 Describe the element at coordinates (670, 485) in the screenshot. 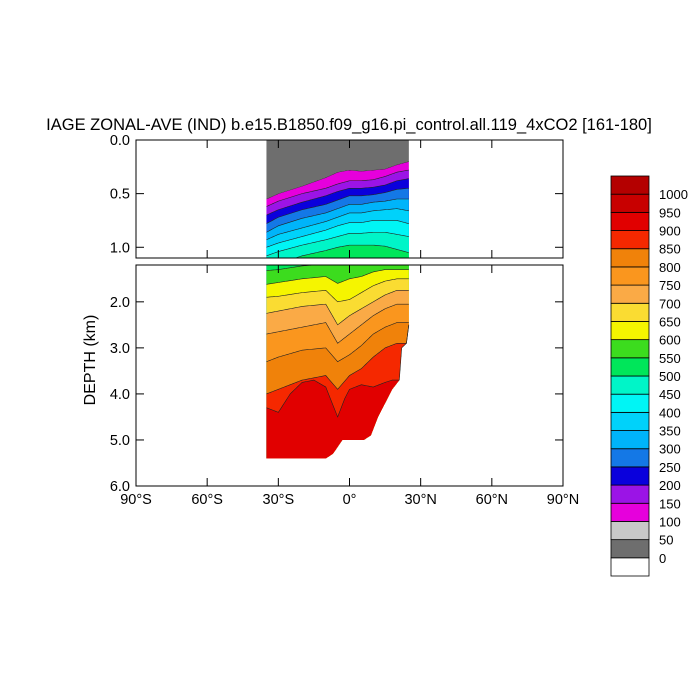

I see `colorbar-label: 200` at that location.